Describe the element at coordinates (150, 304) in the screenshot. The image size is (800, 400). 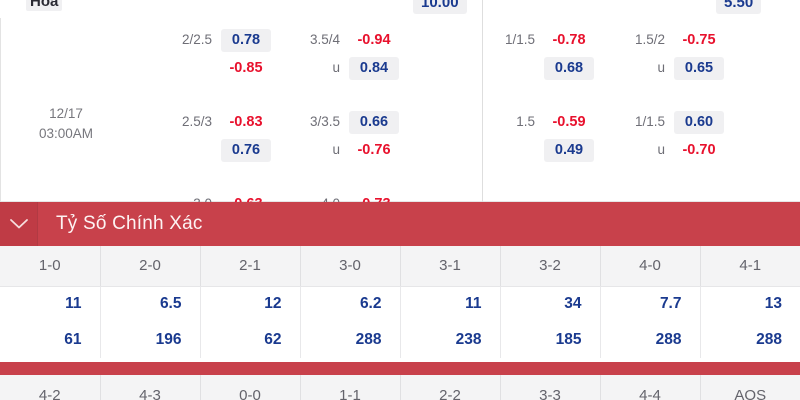
I see `odds-cell-primary: 6.5` at that location.